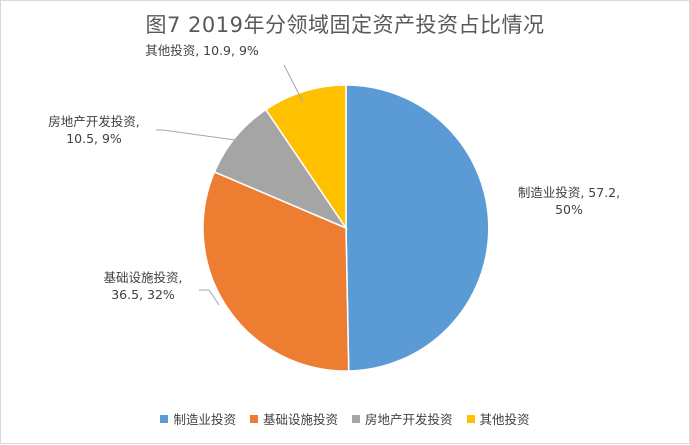 The width and height of the screenshot is (690, 445). I want to click on legend-label: 房地产开发投资, so click(409, 419).